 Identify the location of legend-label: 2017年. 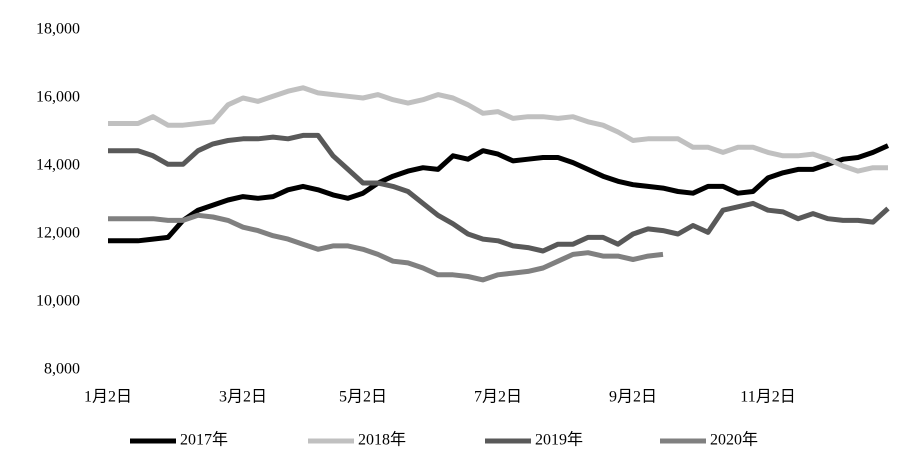
(204, 440).